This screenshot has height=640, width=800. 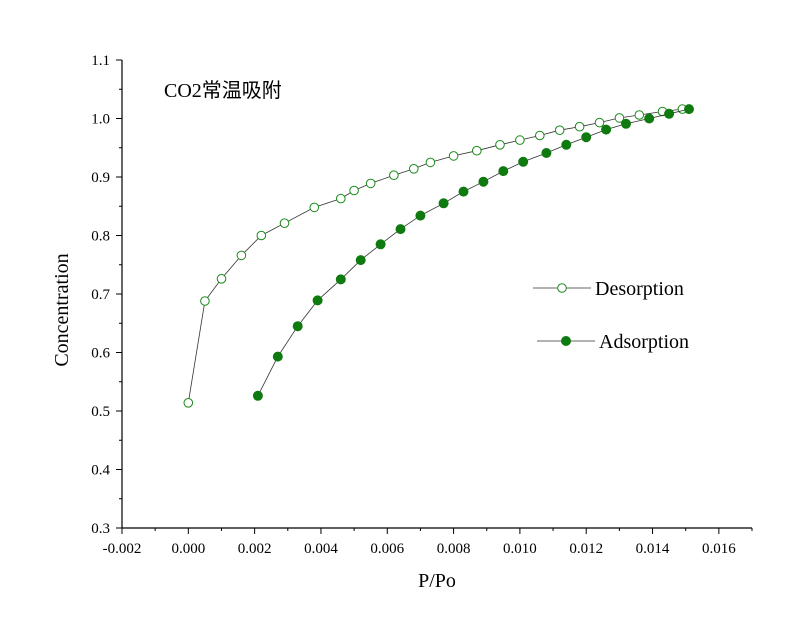 I want to click on y-tick-label: 0.5, so click(x=100, y=412).